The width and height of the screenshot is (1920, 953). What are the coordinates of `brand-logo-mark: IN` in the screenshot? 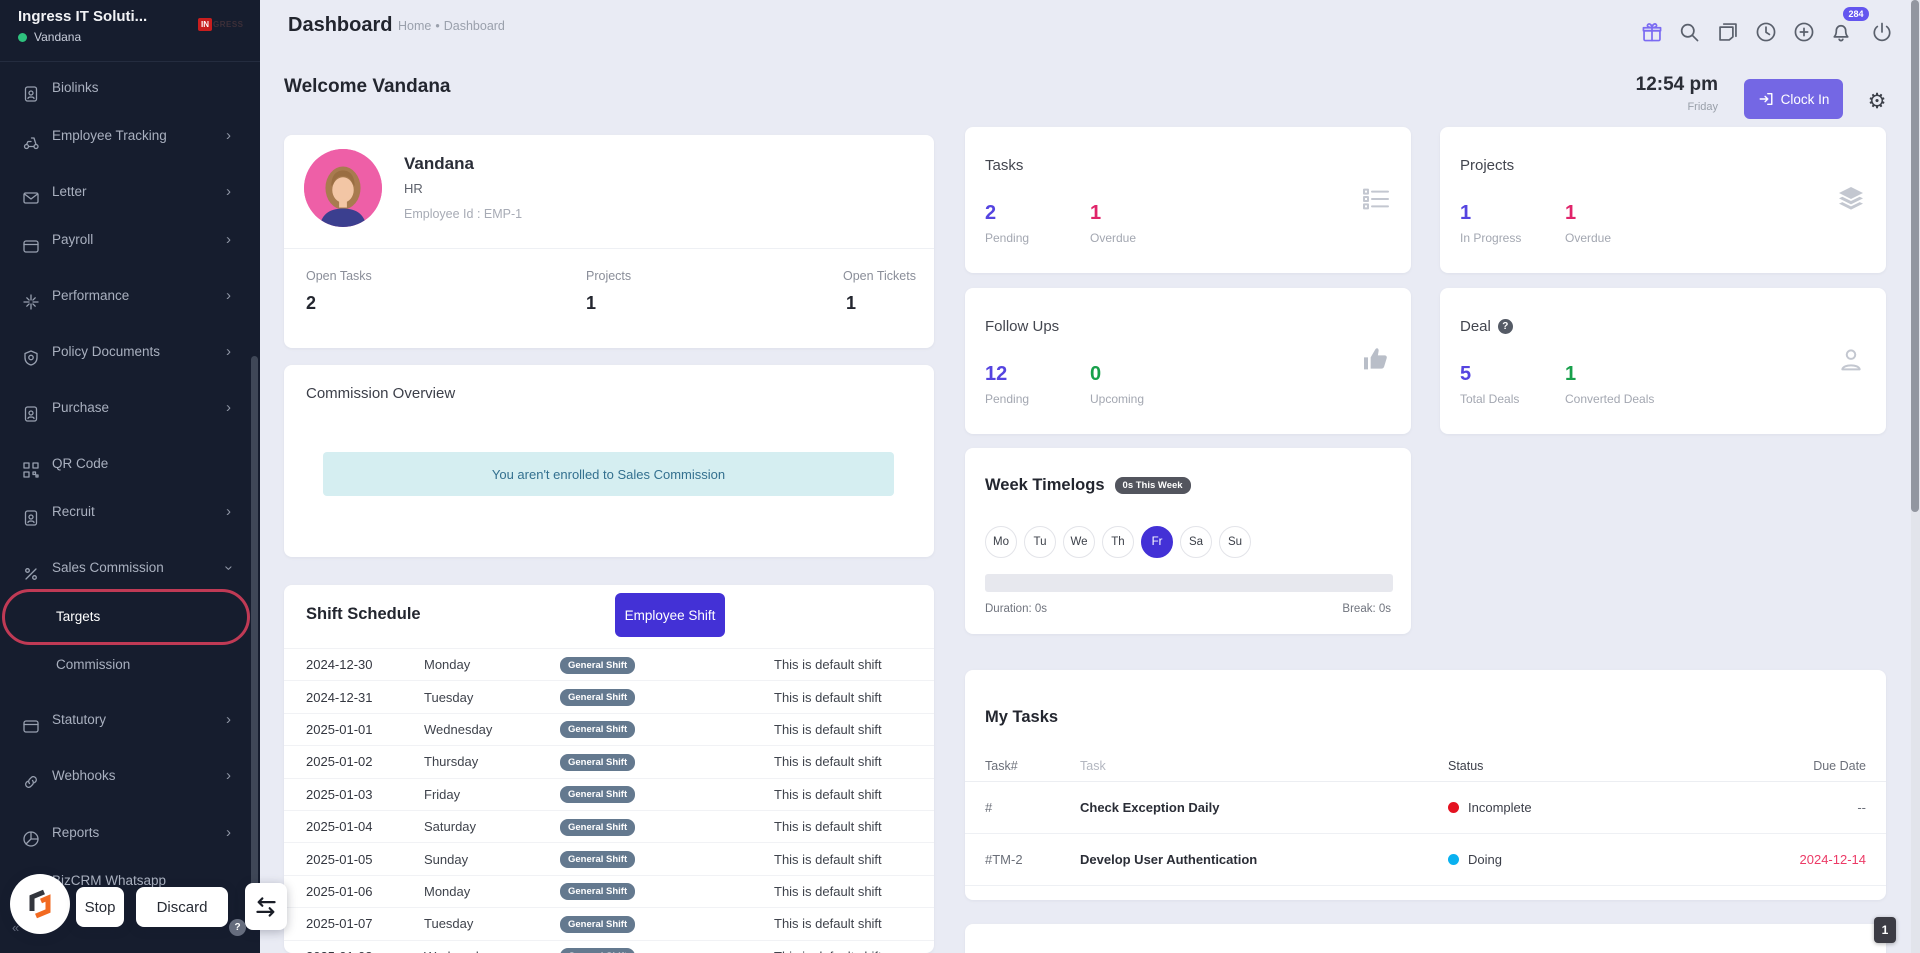 It's located at (205, 24).